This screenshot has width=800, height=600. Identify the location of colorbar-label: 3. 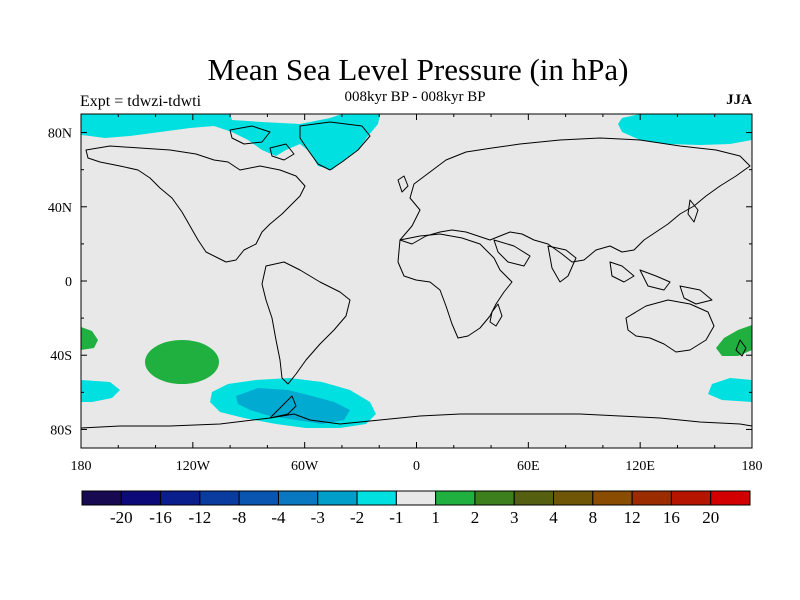
(514, 517).